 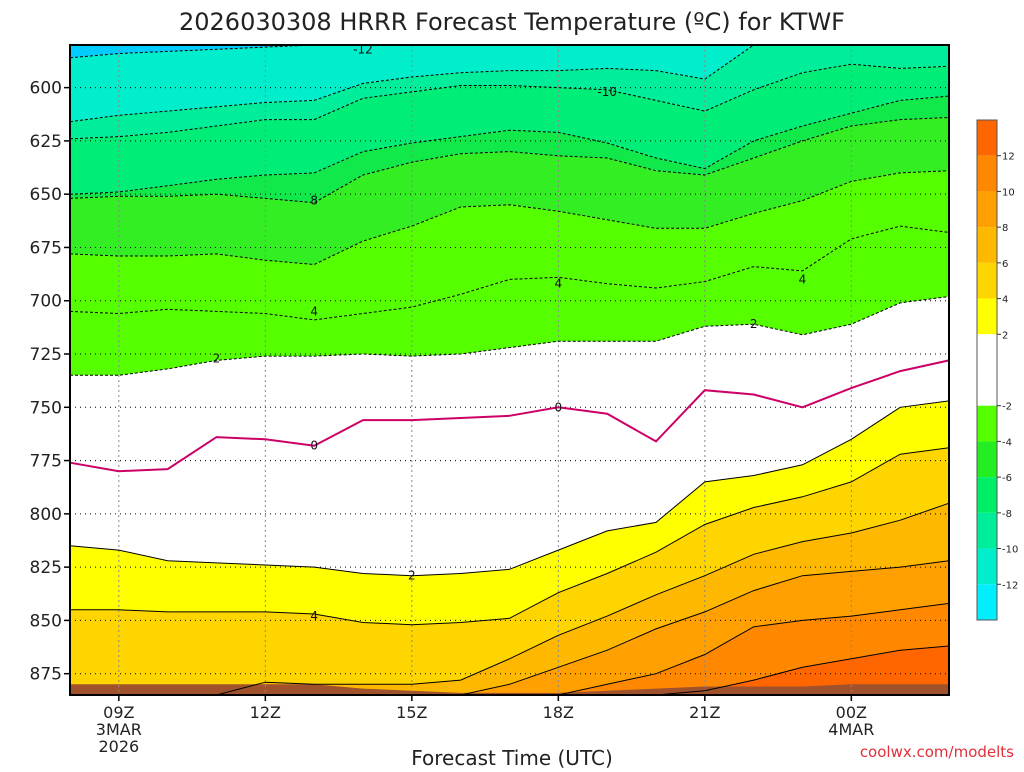 I want to click on colorbar-label-8: -6, so click(x=1007, y=478).